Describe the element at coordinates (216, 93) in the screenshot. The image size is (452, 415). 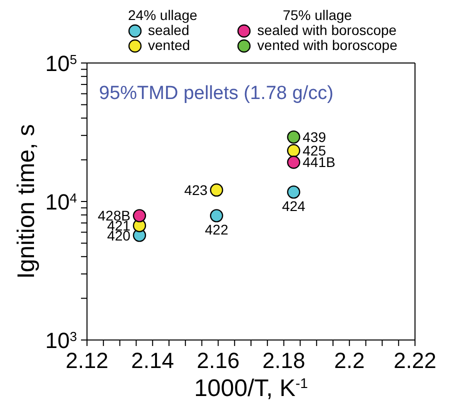
I see `annotation: 95%TMD pellets (1.78 g/cc)` at that location.